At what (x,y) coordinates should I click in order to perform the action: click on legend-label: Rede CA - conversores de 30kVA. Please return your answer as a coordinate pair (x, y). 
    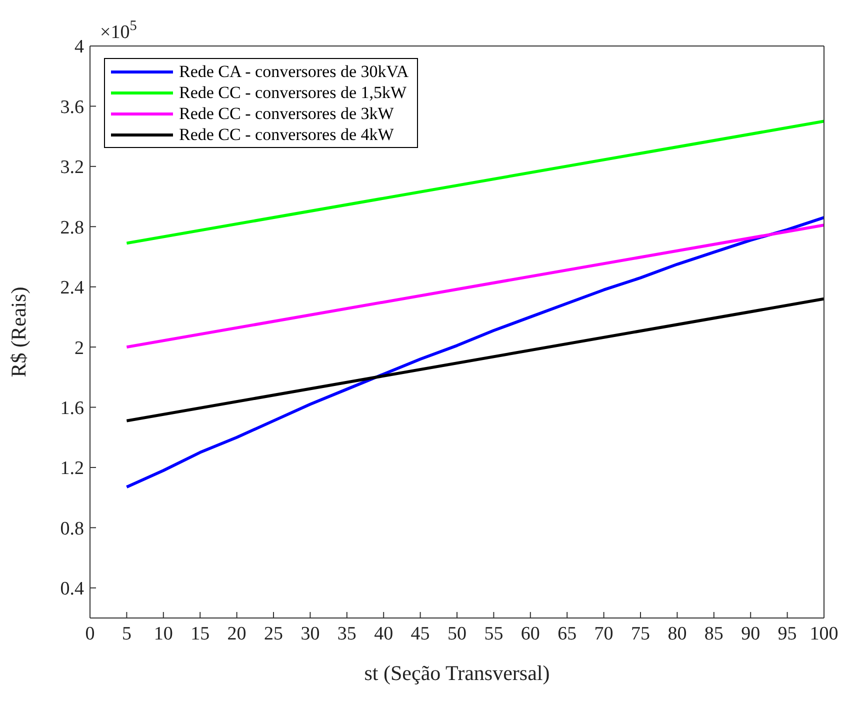
    Looking at the image, I should click on (294, 72).